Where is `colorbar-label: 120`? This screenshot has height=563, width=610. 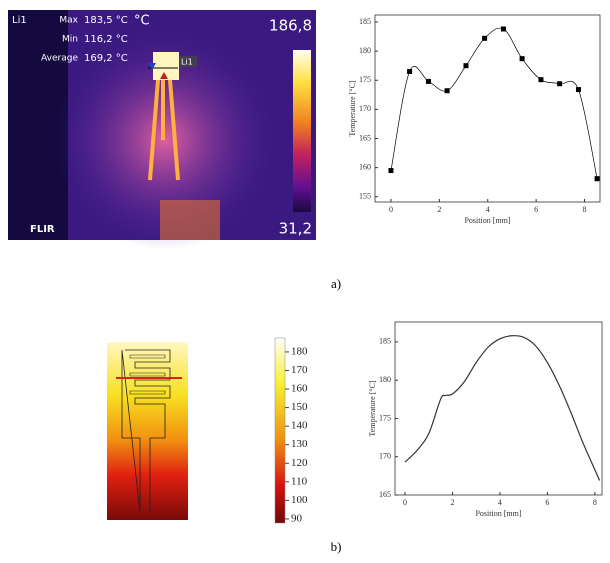
colorbar-label: 120 is located at coordinates (299, 463).